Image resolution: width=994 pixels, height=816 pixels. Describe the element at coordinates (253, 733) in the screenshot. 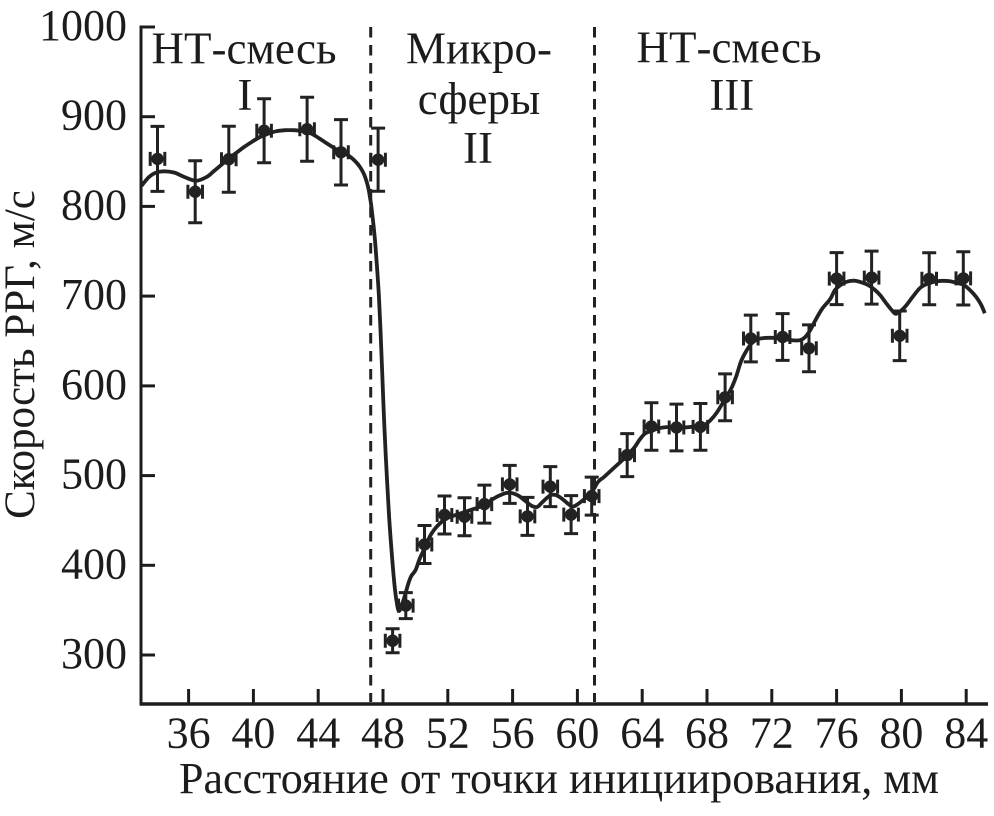

I see `svg-text: 40` at that location.